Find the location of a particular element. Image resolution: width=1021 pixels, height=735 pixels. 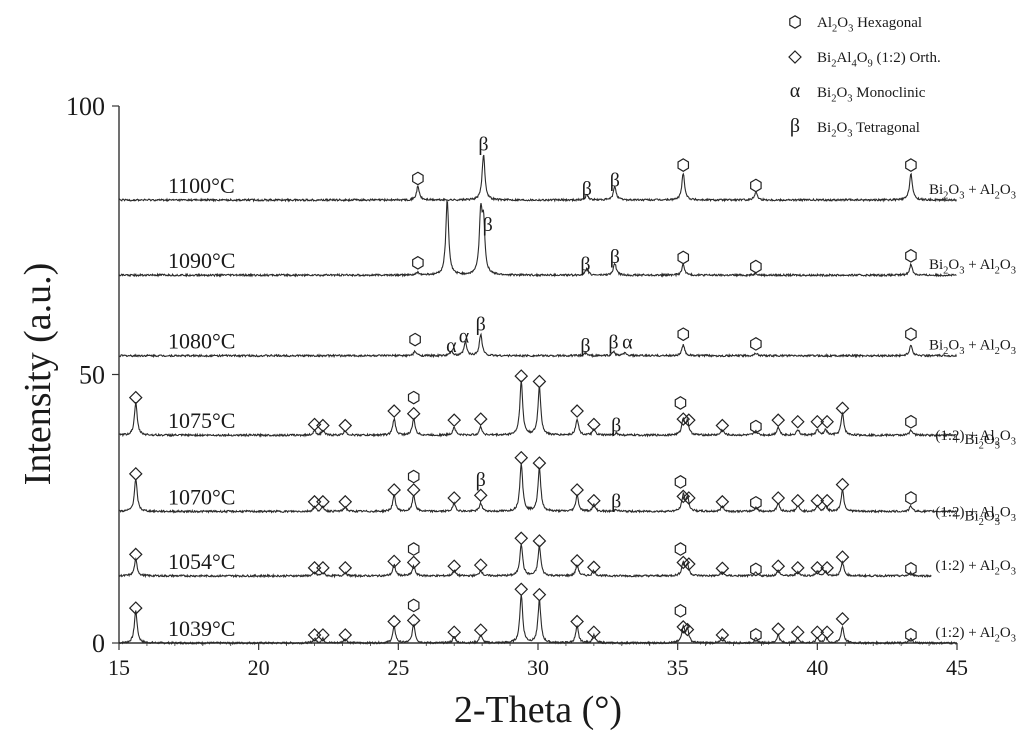

x-tick-label: 40 is located at coordinates (817, 667).